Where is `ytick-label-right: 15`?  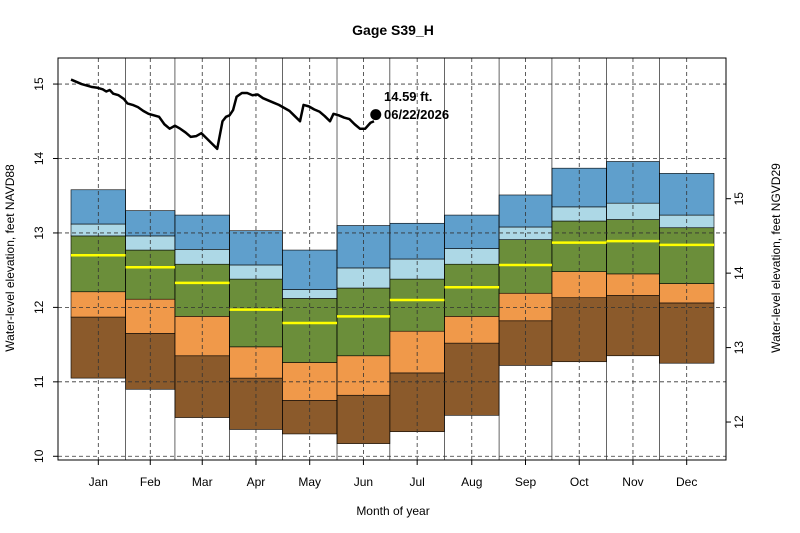
ytick-label-right: 15 is located at coordinates (739, 199).